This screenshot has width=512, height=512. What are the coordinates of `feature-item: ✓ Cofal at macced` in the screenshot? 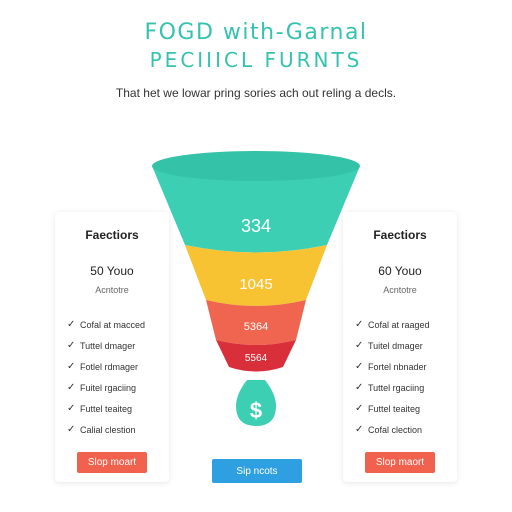 It's located at (116, 324).